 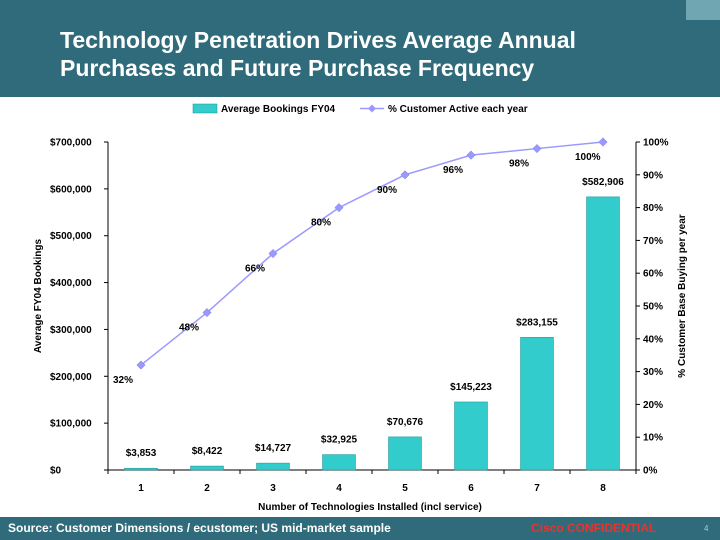 I want to click on y-axis-title: Average FY04 Bookings, so click(x=38, y=296).